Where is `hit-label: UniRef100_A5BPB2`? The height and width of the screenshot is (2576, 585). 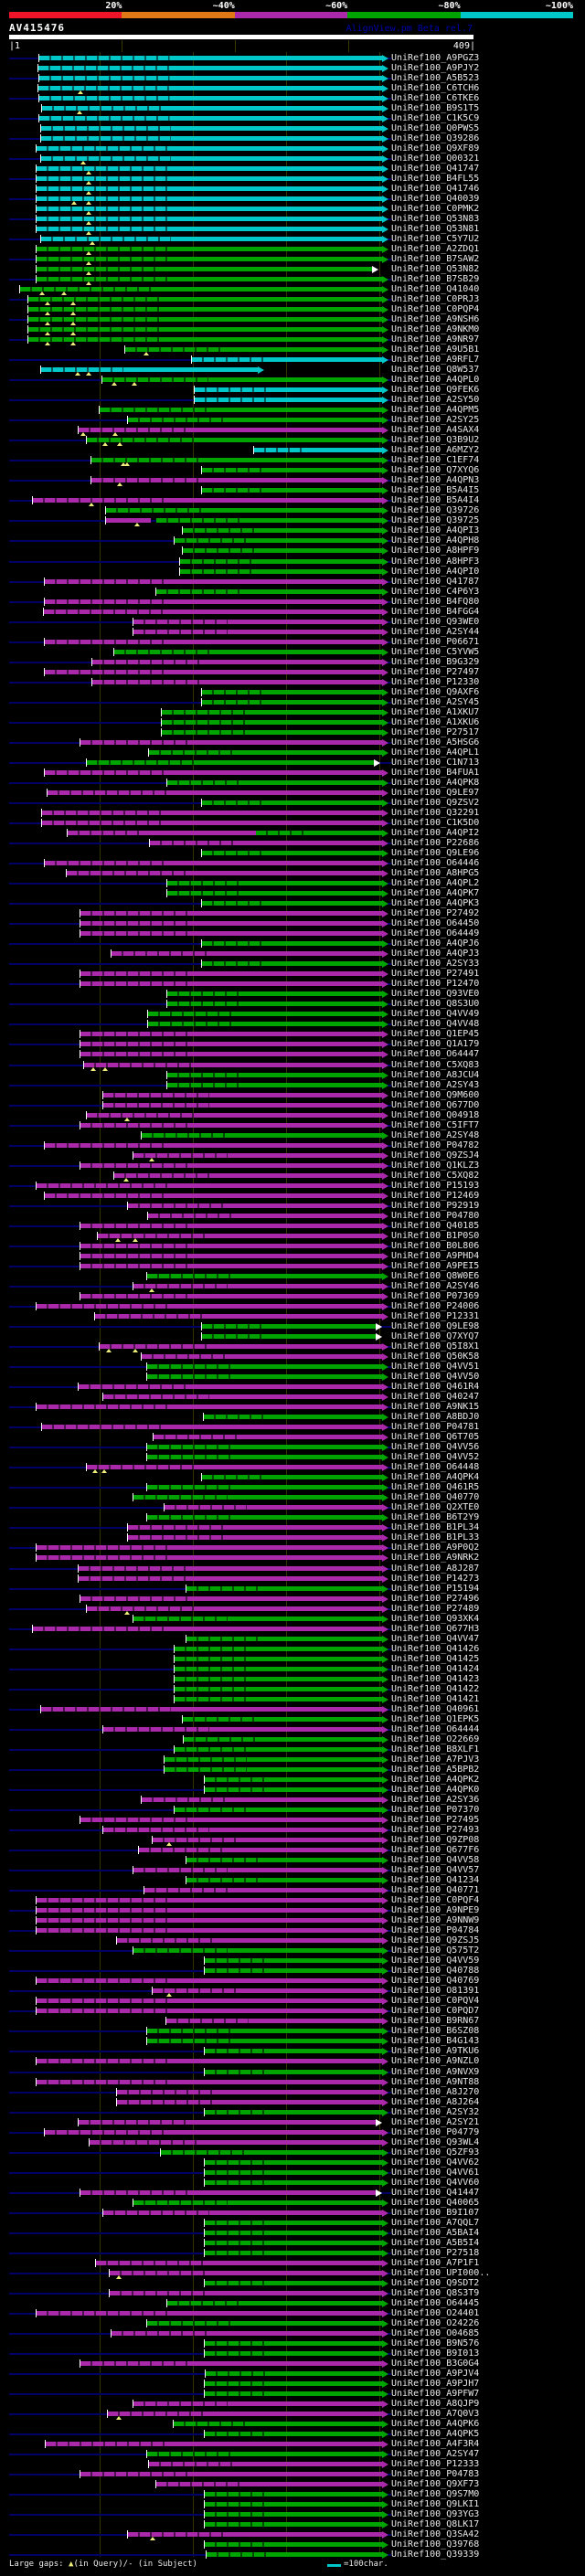
hit-label: UniRef100_A5BPB2 is located at coordinates (436, 1769).